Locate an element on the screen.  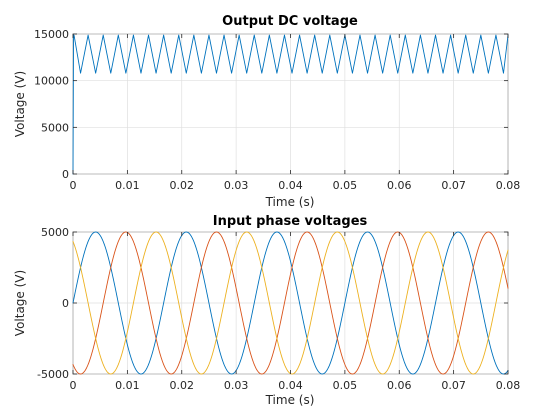
output-dc-voltage-y-tick-label: 15000 is located at coordinates (51, 34).